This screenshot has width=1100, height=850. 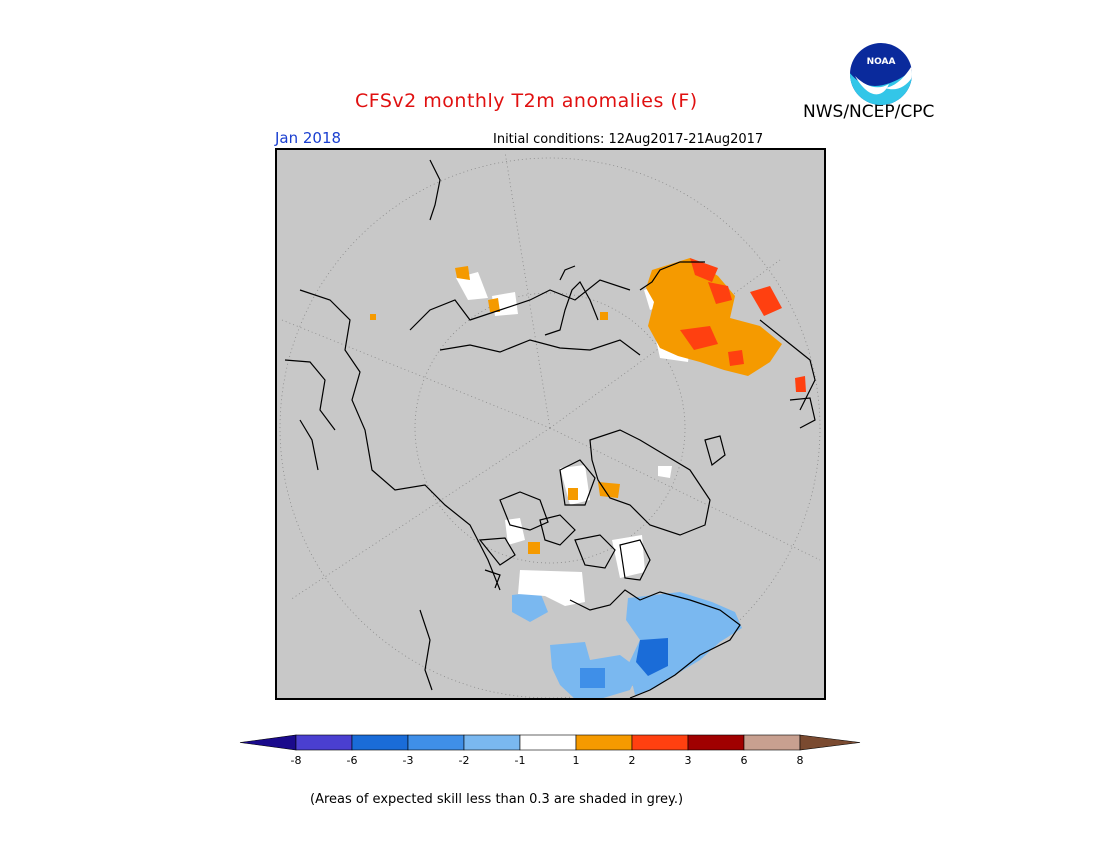 I want to click on colorbar-tick-label: 2, so click(x=632, y=760).